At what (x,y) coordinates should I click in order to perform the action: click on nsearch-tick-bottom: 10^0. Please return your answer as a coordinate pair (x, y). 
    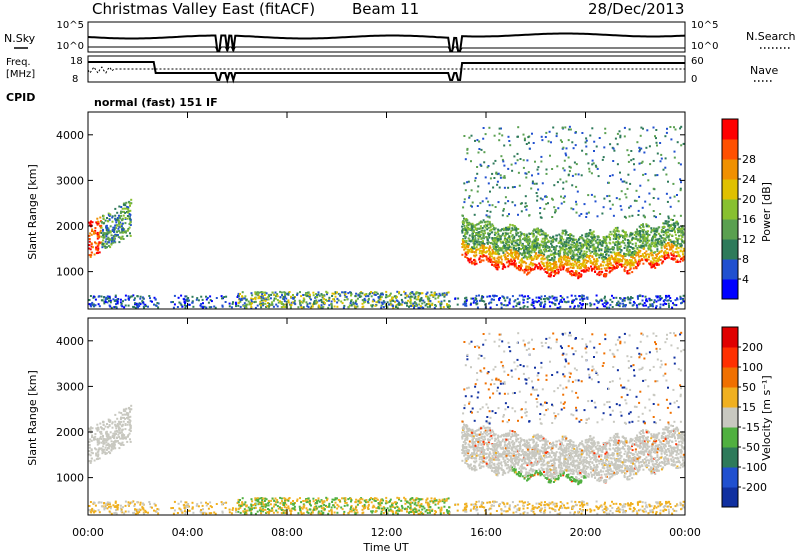
    Looking at the image, I should click on (704, 46).